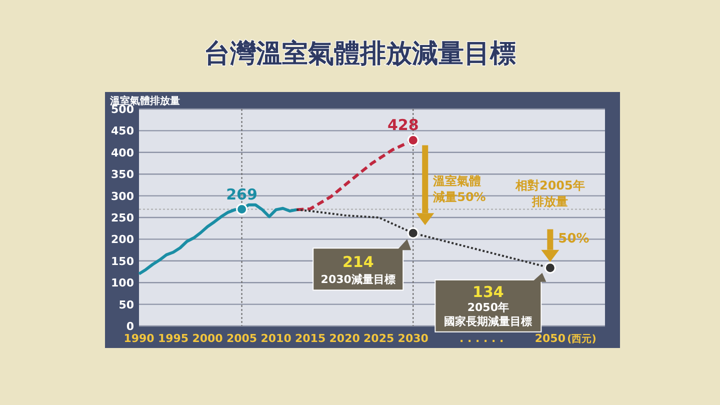  What do you see at coordinates (218, 239) in the screenshot?
I see `line-series` at bounding box center [218, 239].